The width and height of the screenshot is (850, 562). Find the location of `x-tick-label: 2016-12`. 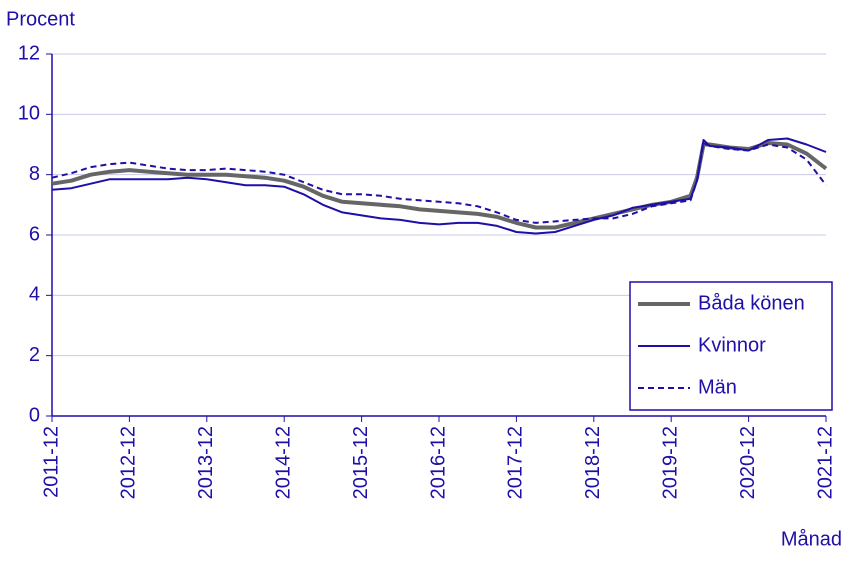

x-tick-label: 2016-12 is located at coordinates (438, 462).